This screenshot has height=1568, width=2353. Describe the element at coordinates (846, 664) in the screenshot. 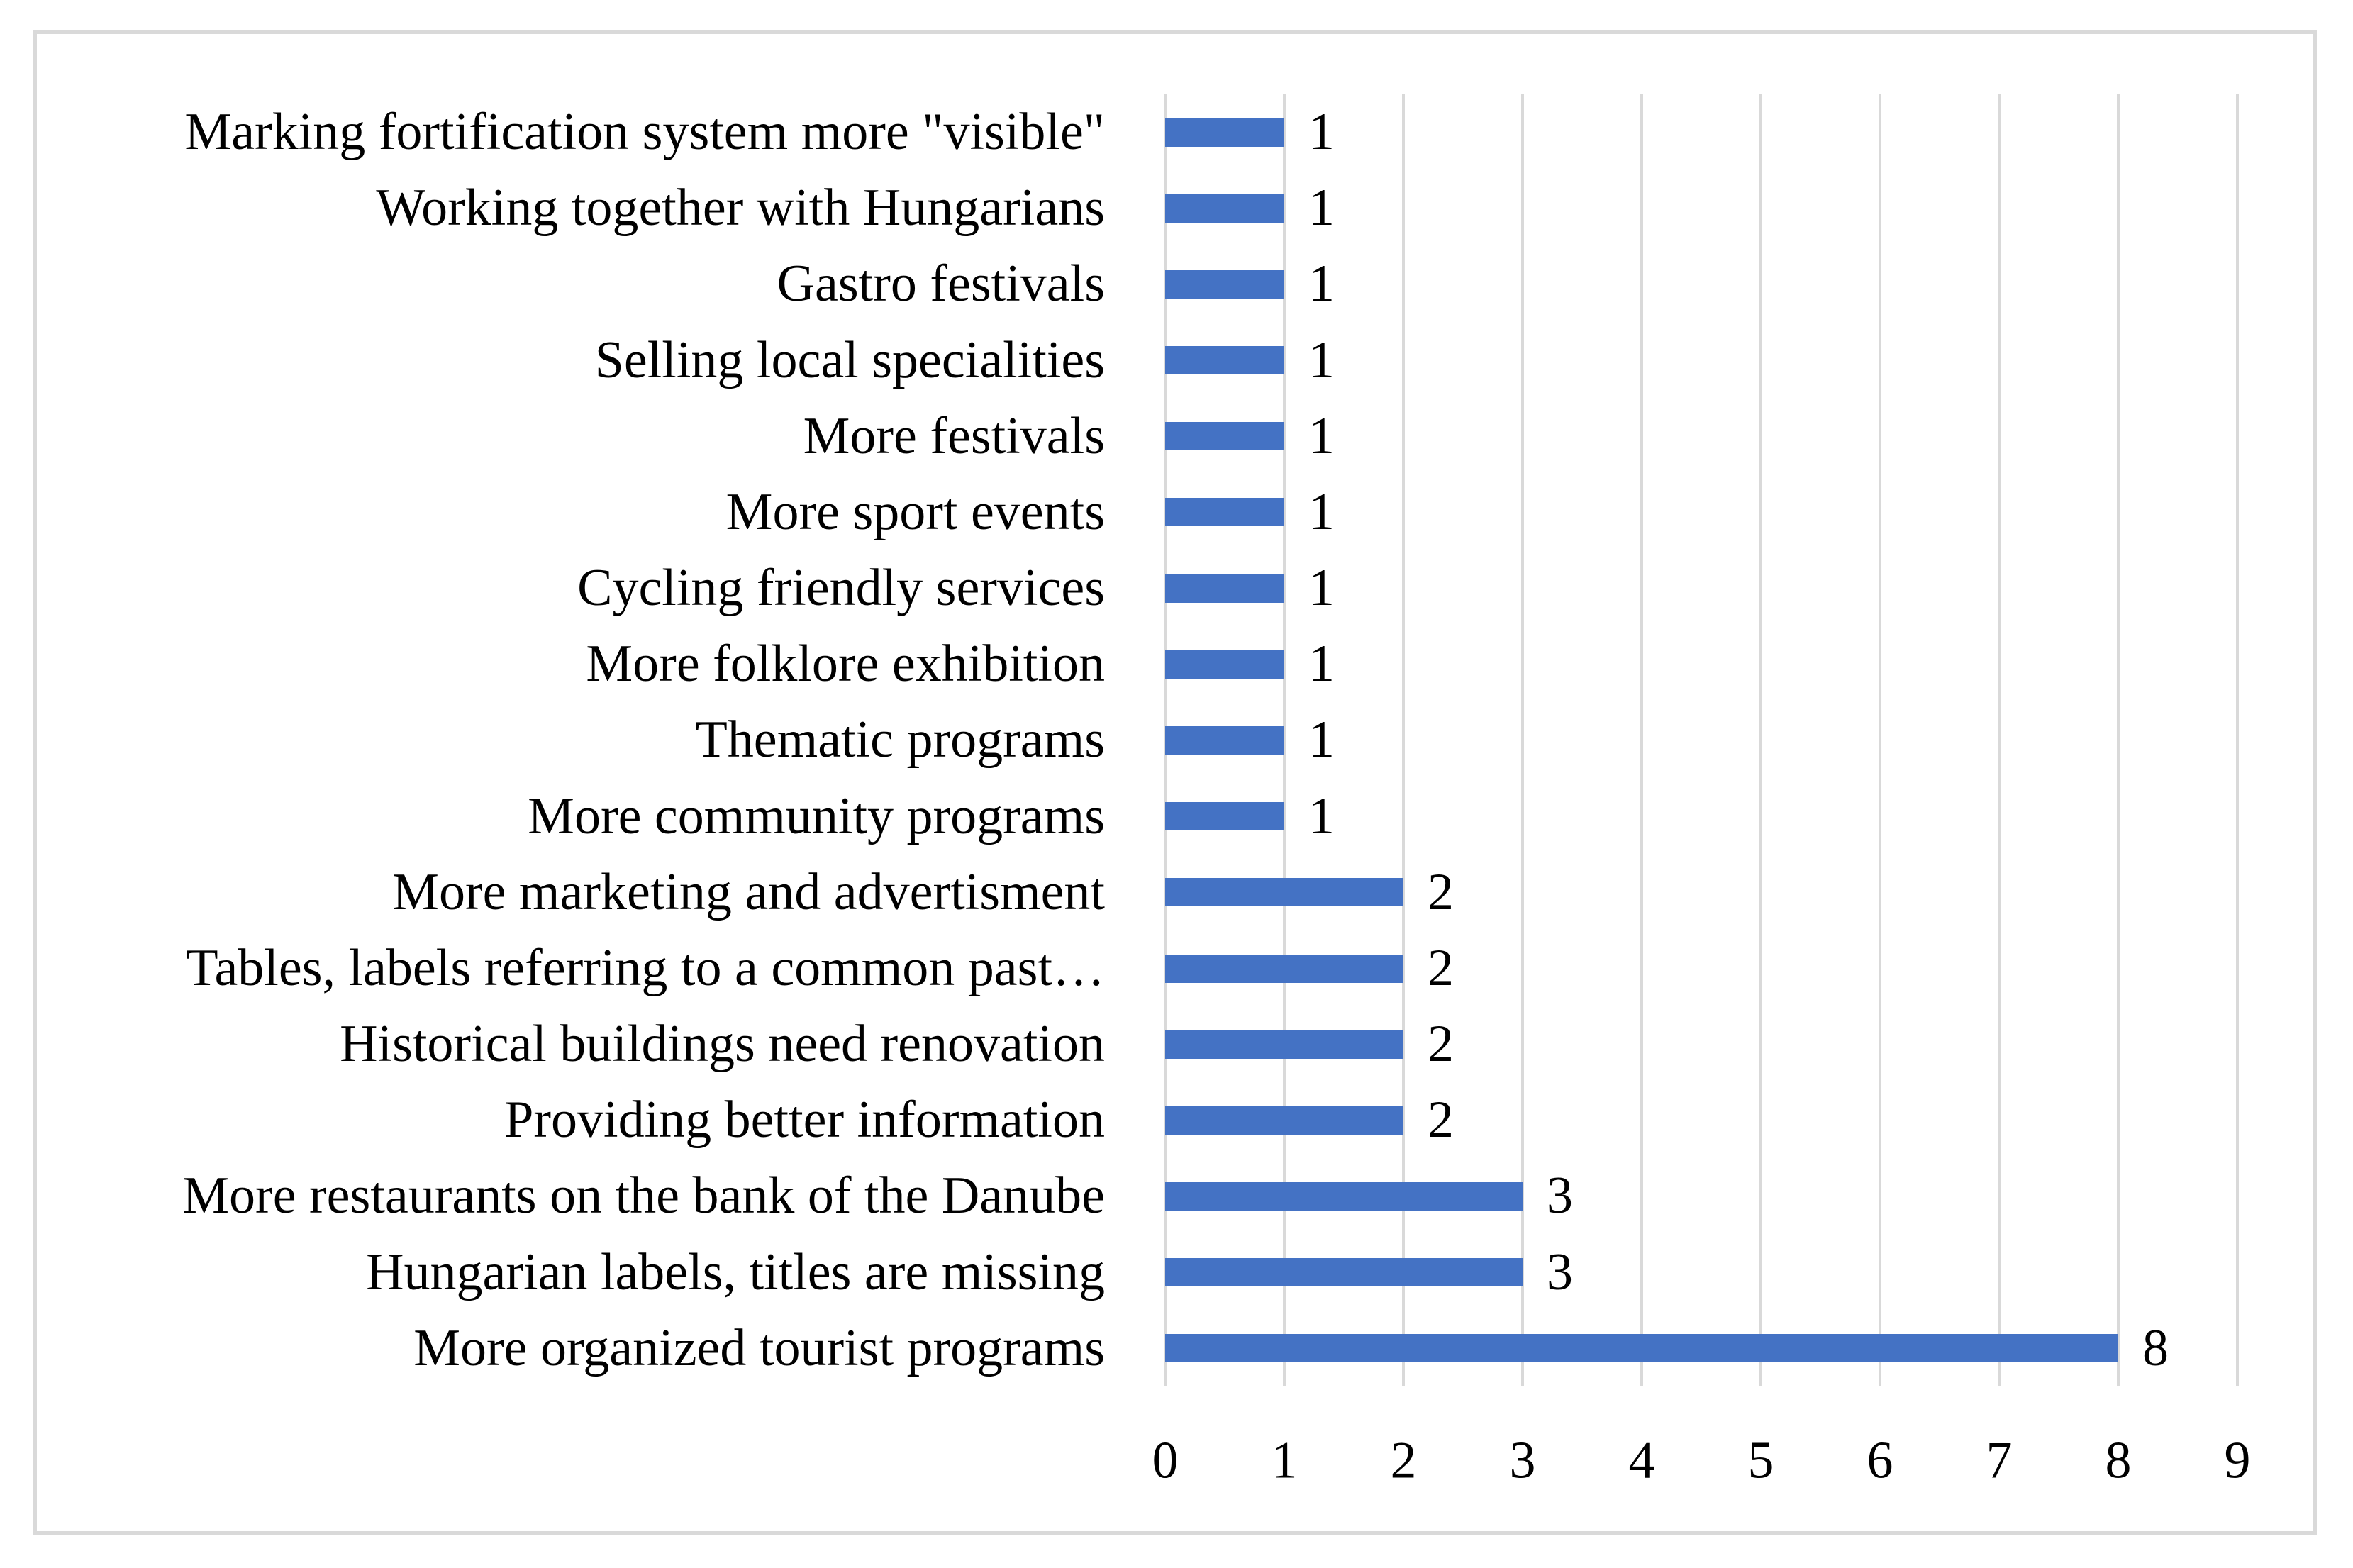

I see `category-label: More folklore exhibition` at that location.